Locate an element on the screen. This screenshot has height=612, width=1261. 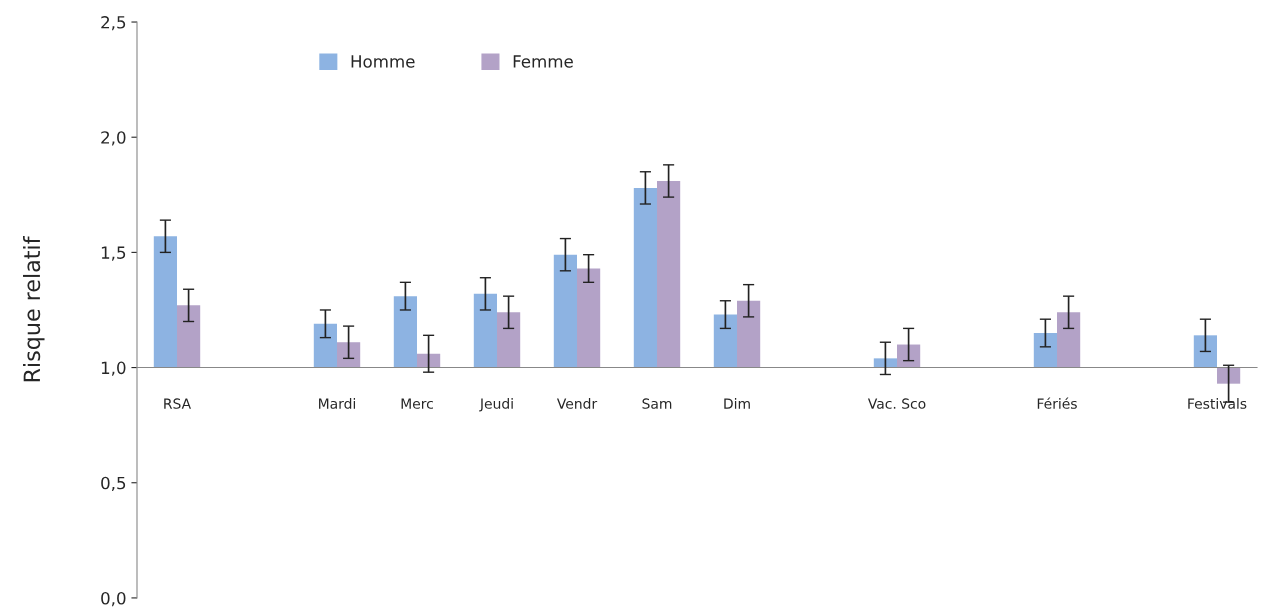
y-tick-label: 2,5 is located at coordinates (113, 23).